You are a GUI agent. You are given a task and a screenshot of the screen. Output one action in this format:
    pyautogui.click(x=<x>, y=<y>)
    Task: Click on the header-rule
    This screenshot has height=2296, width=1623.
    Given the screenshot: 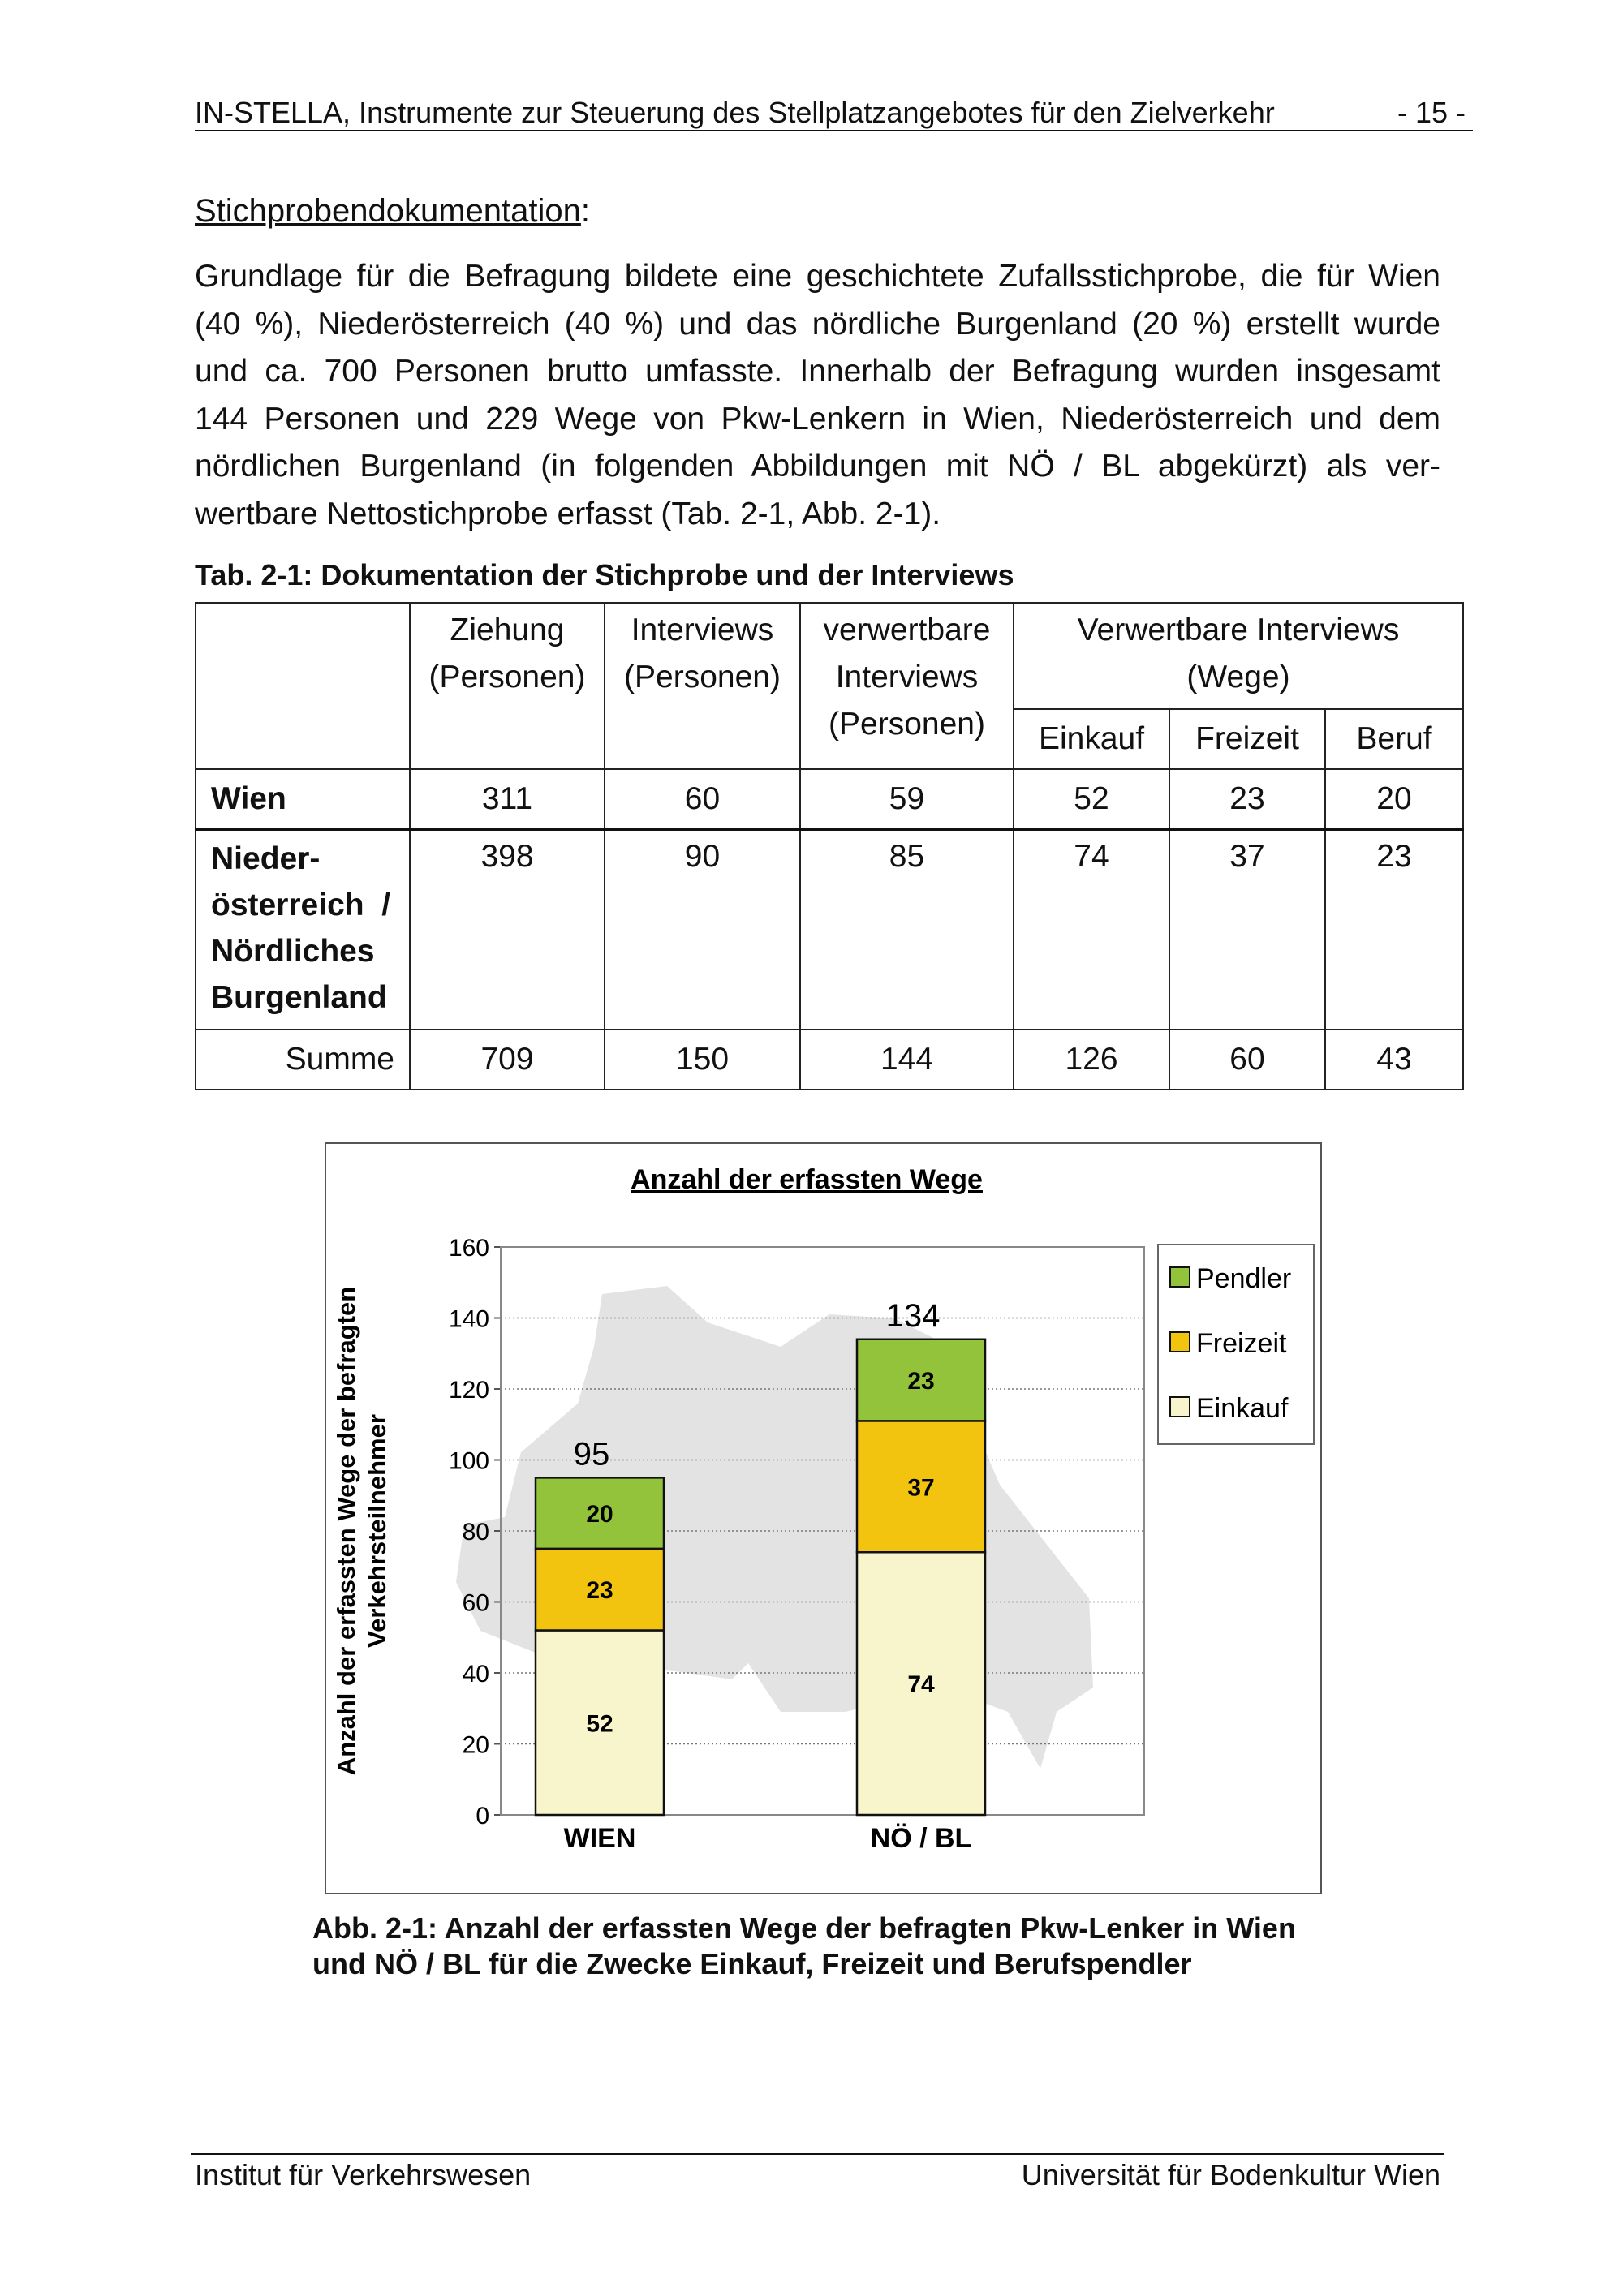 What is the action you would take?
    pyautogui.click(x=834, y=130)
    